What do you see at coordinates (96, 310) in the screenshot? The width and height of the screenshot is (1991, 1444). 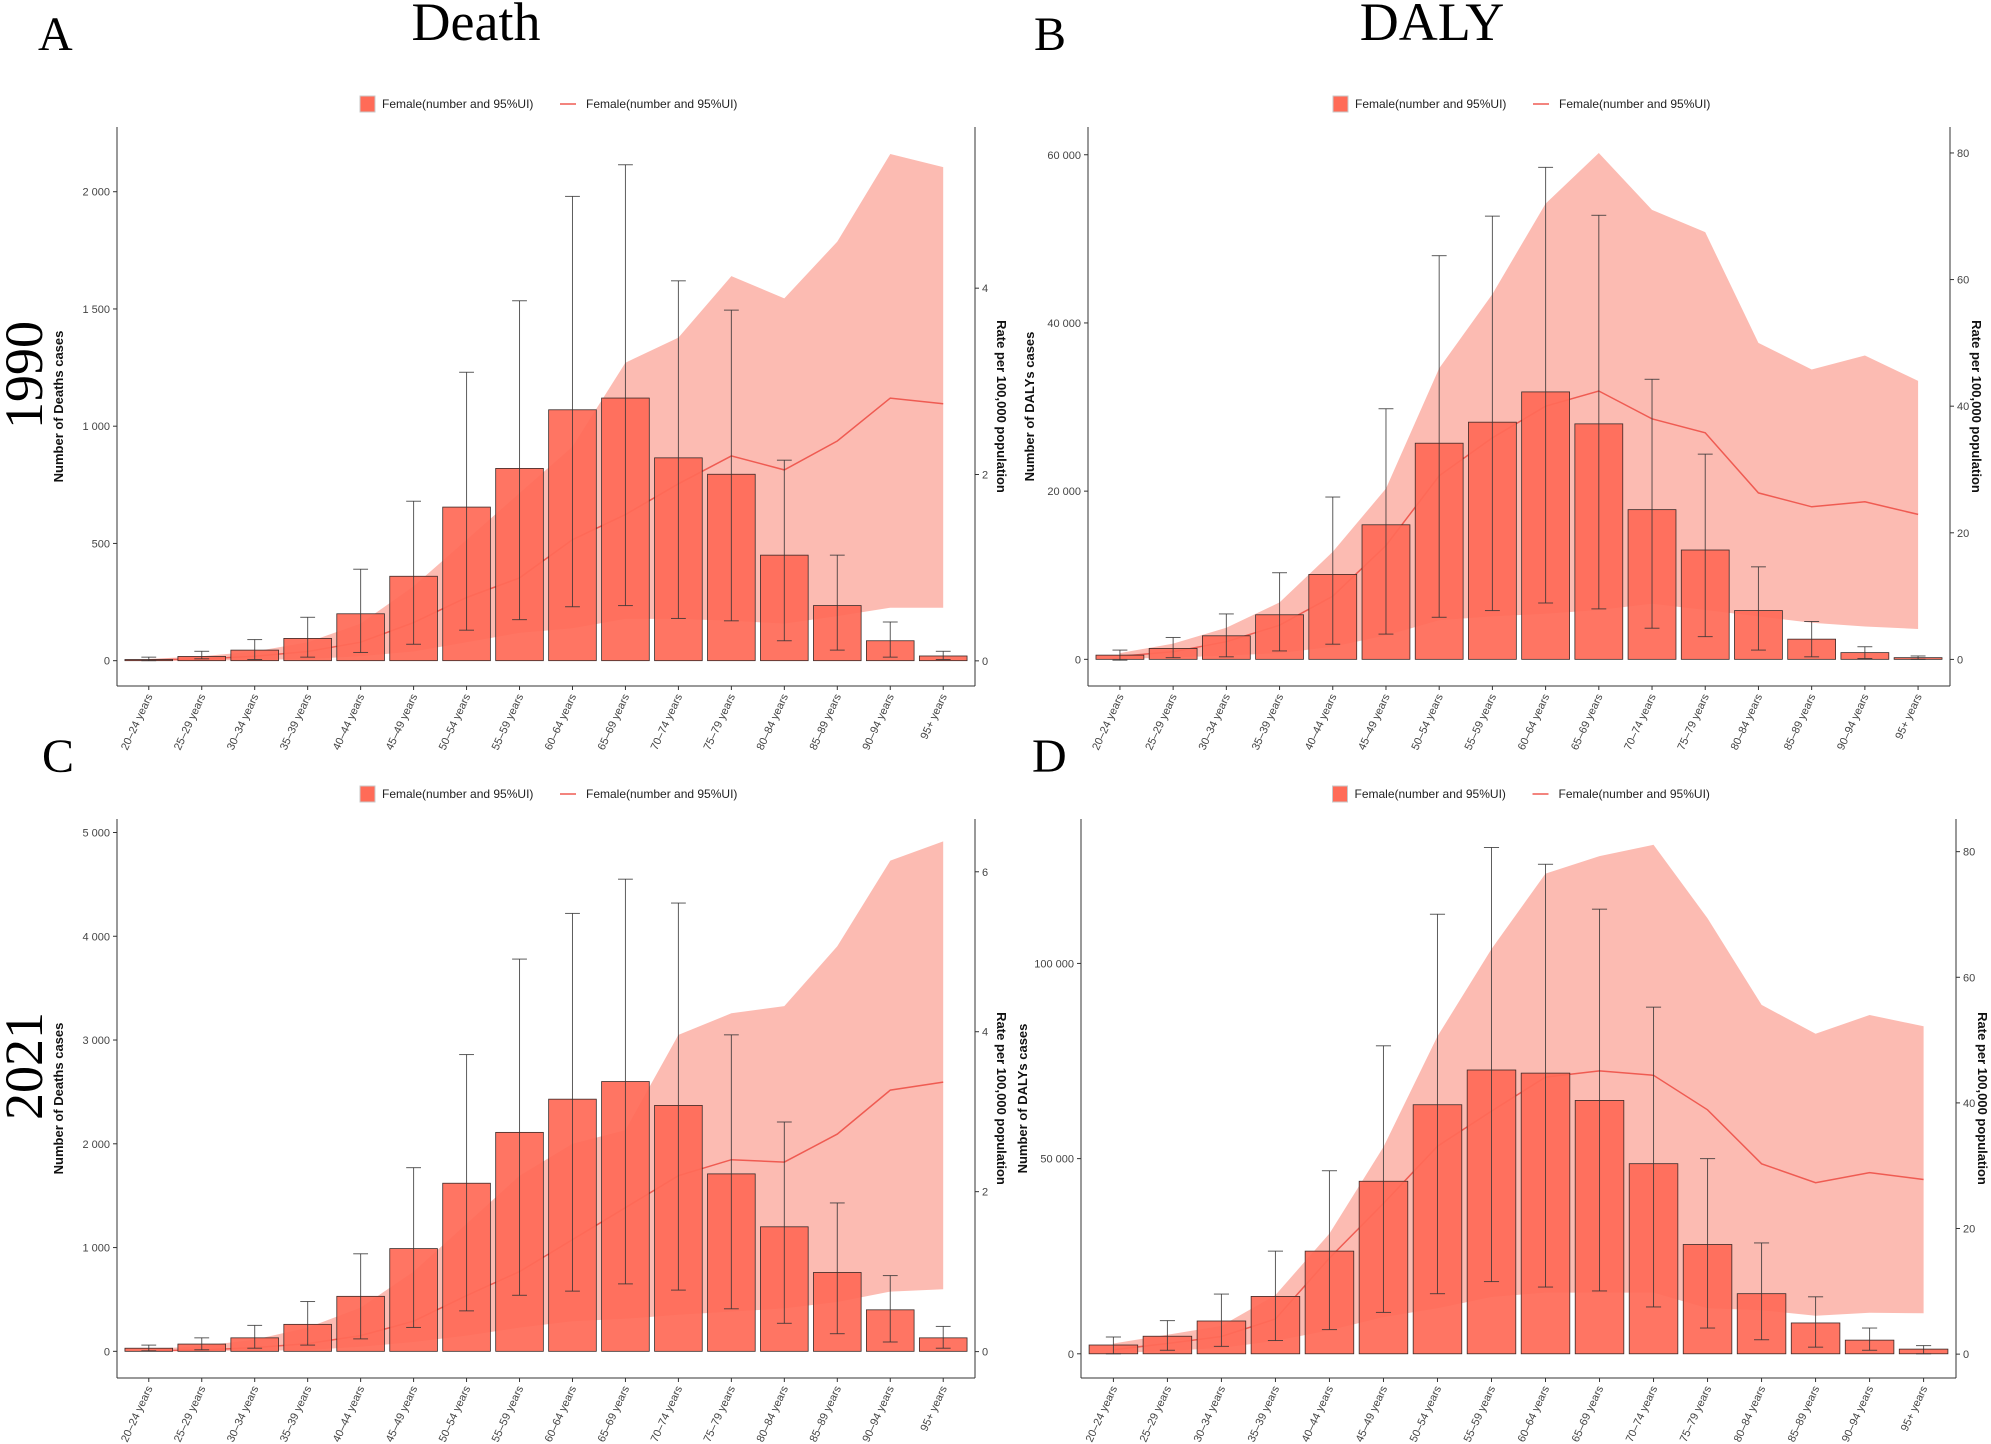 I see `y-tick-label: 1 500` at bounding box center [96, 310].